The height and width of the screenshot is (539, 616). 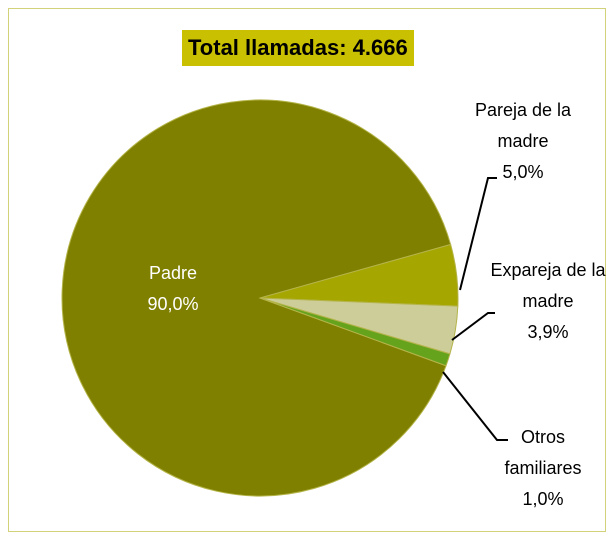 What do you see at coordinates (173, 289) in the screenshot?
I see `slice-label: Padre 90,0%` at bounding box center [173, 289].